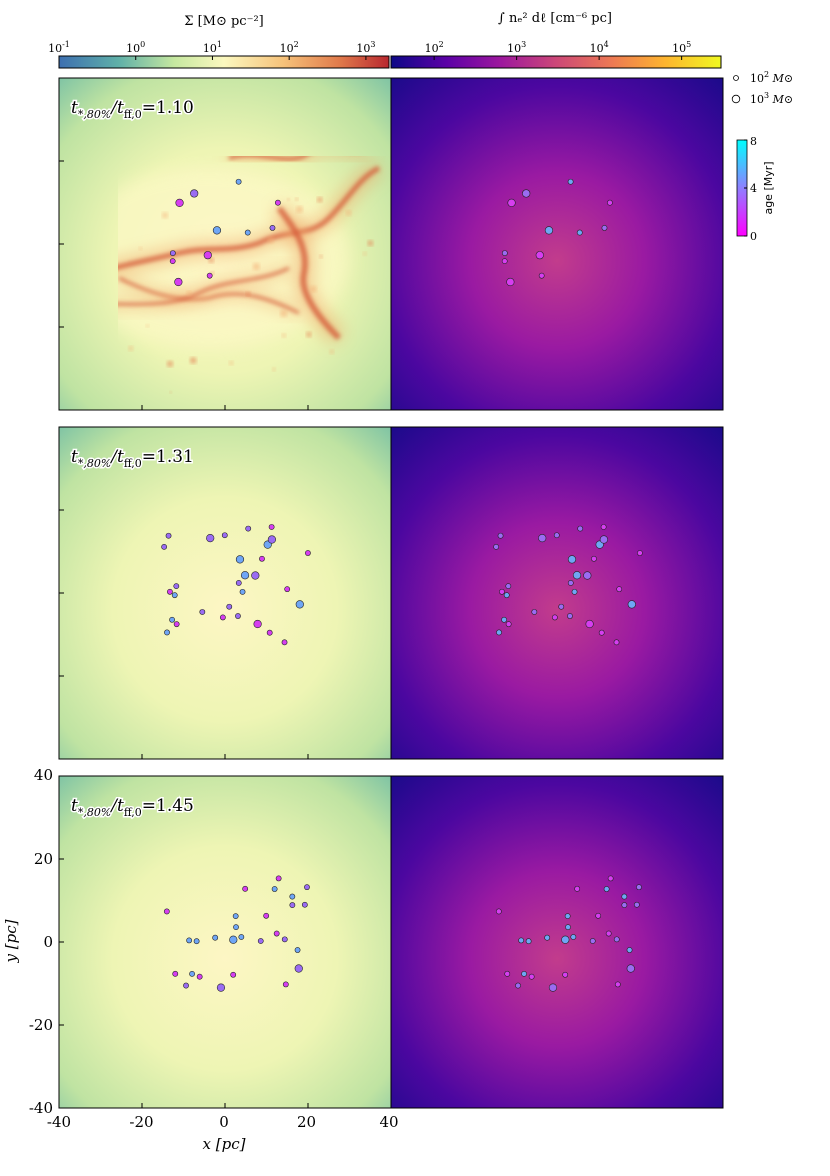 The width and height of the screenshot is (830, 1176). Describe the element at coordinates (41, 1025) in the screenshot. I see `y-tick-label: -20` at that location.